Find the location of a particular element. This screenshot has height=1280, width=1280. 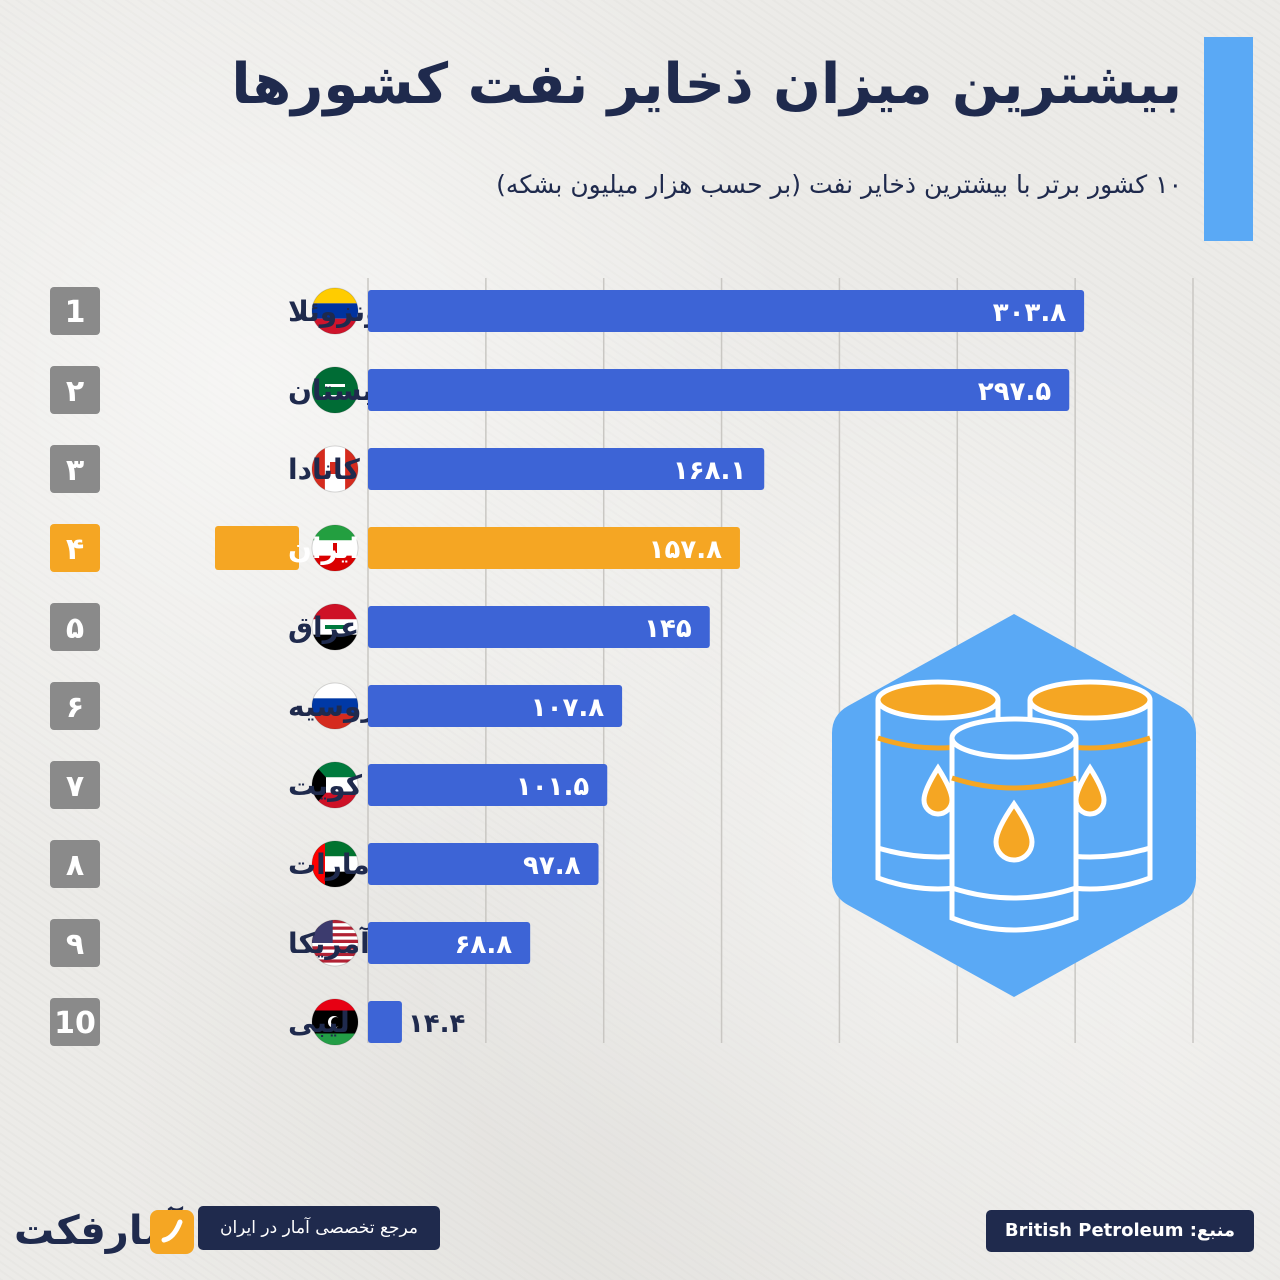

country-label: کویت is located at coordinates (325, 785).